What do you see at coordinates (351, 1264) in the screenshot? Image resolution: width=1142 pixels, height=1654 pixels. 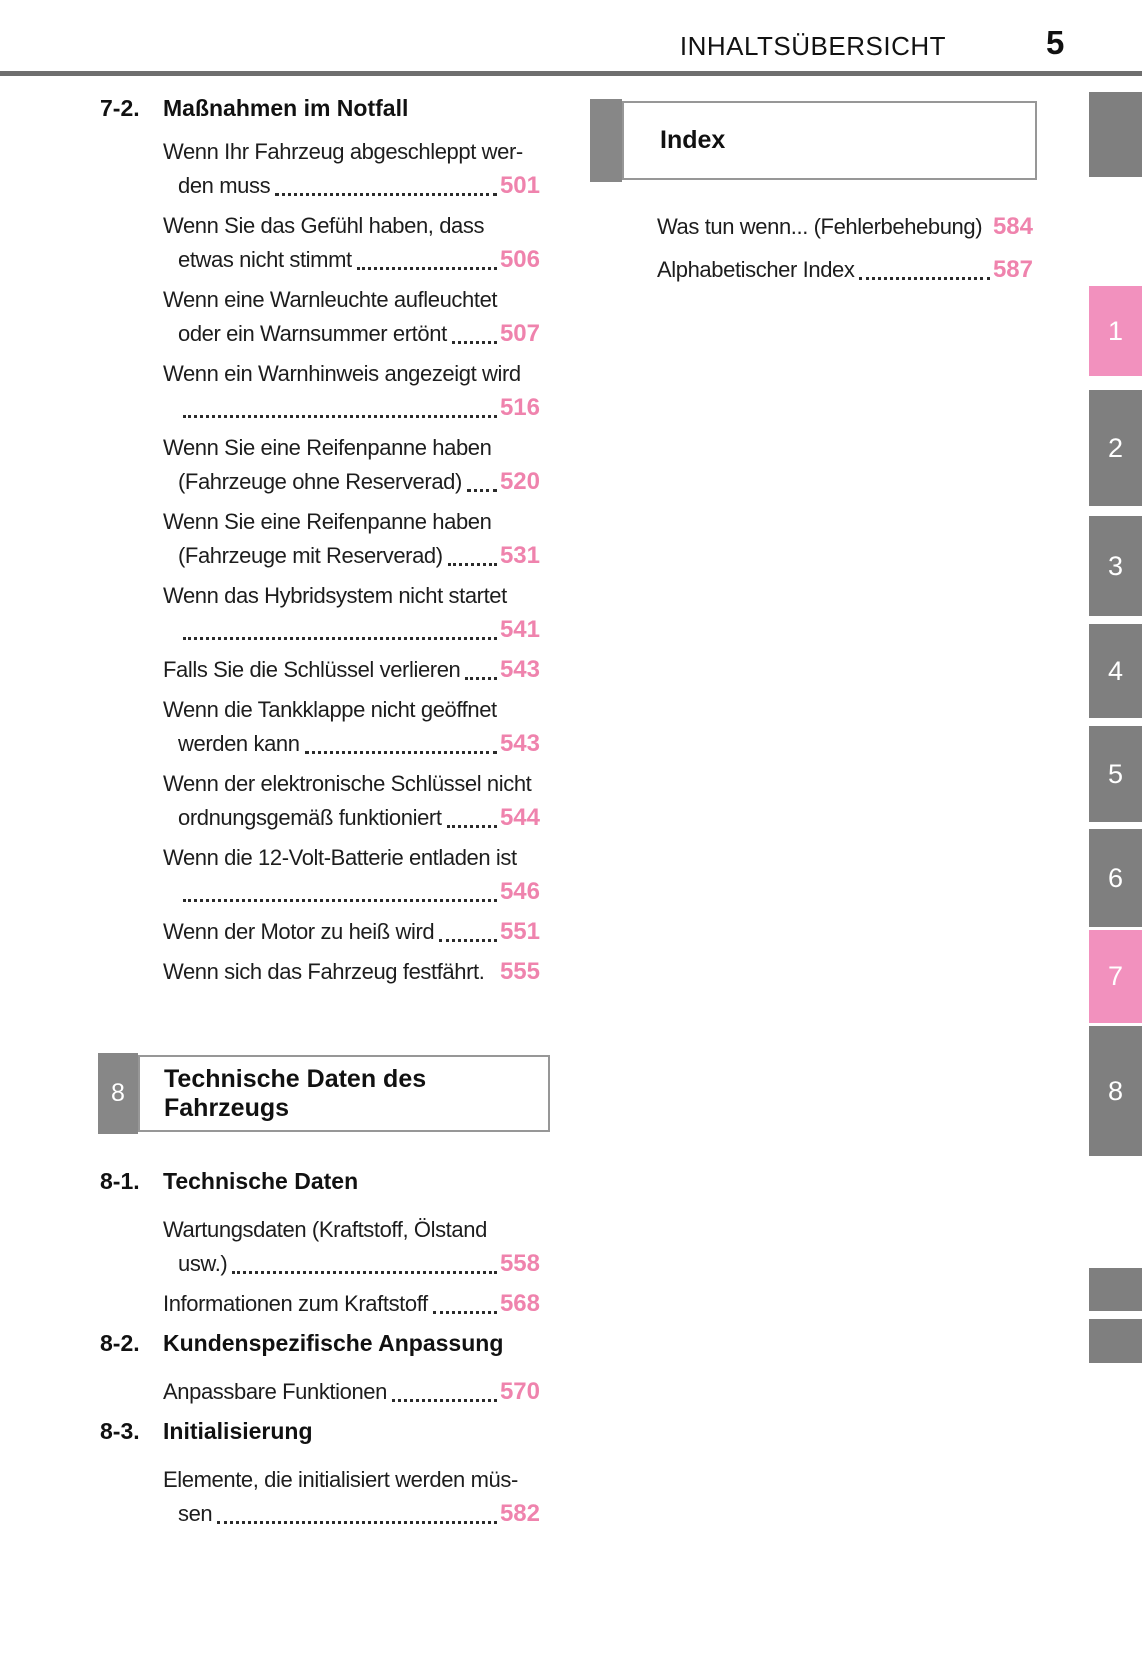 I see `toc-entry-lastline: usw.) 558` at bounding box center [351, 1264].